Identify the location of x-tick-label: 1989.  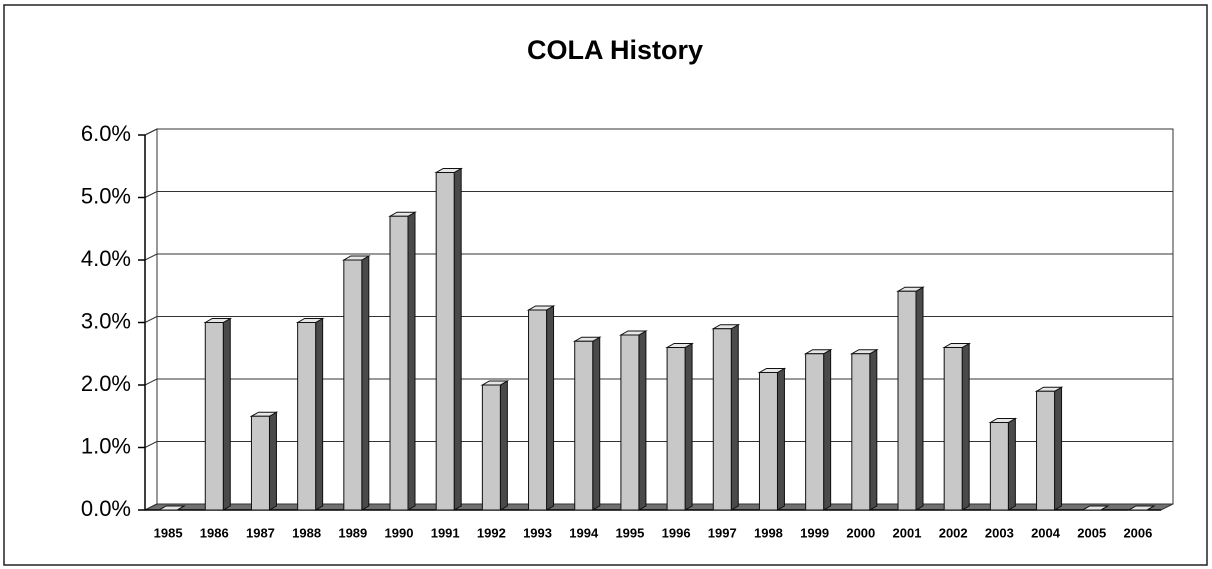
(352, 532).